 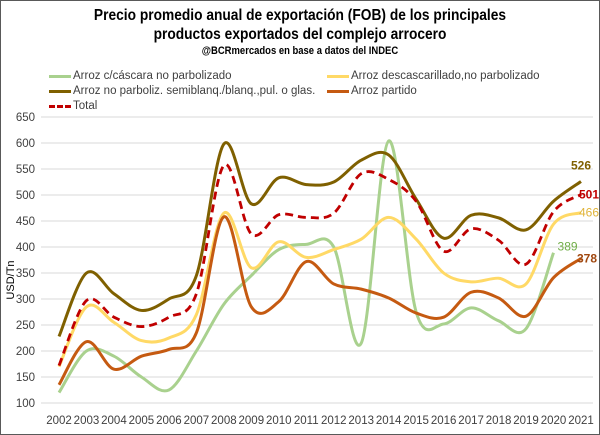 What do you see at coordinates (25, 274) in the screenshot?
I see `y-tick-label: 350` at bounding box center [25, 274].